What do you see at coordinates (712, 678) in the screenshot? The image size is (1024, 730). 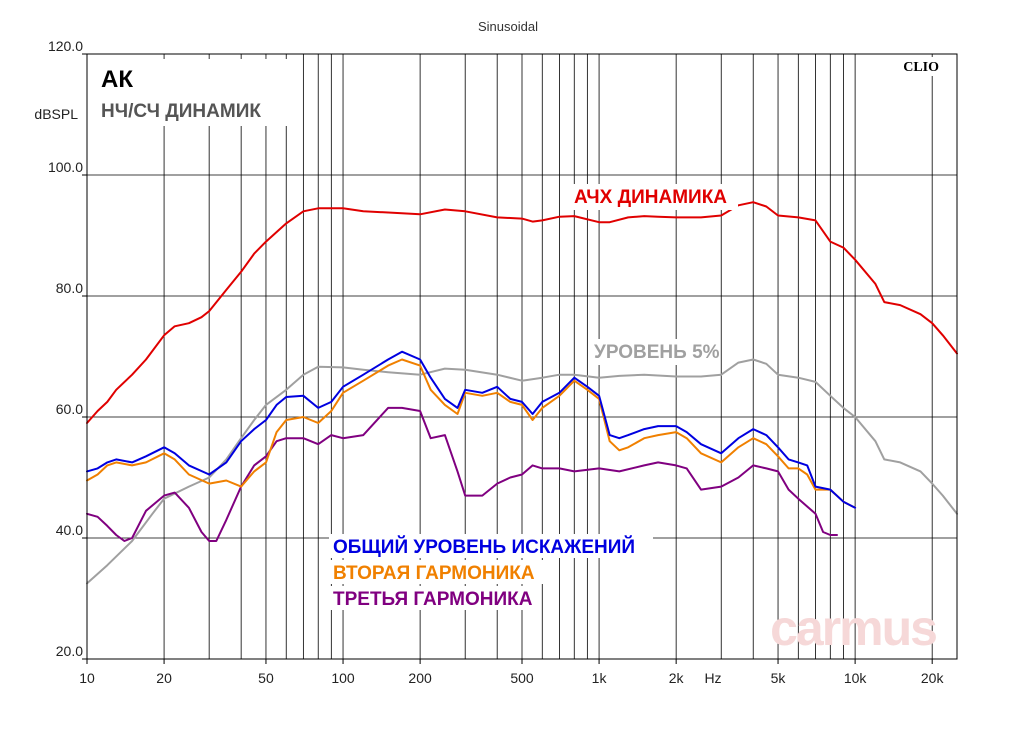 I see `x-axis-label: Hz` at bounding box center [712, 678].